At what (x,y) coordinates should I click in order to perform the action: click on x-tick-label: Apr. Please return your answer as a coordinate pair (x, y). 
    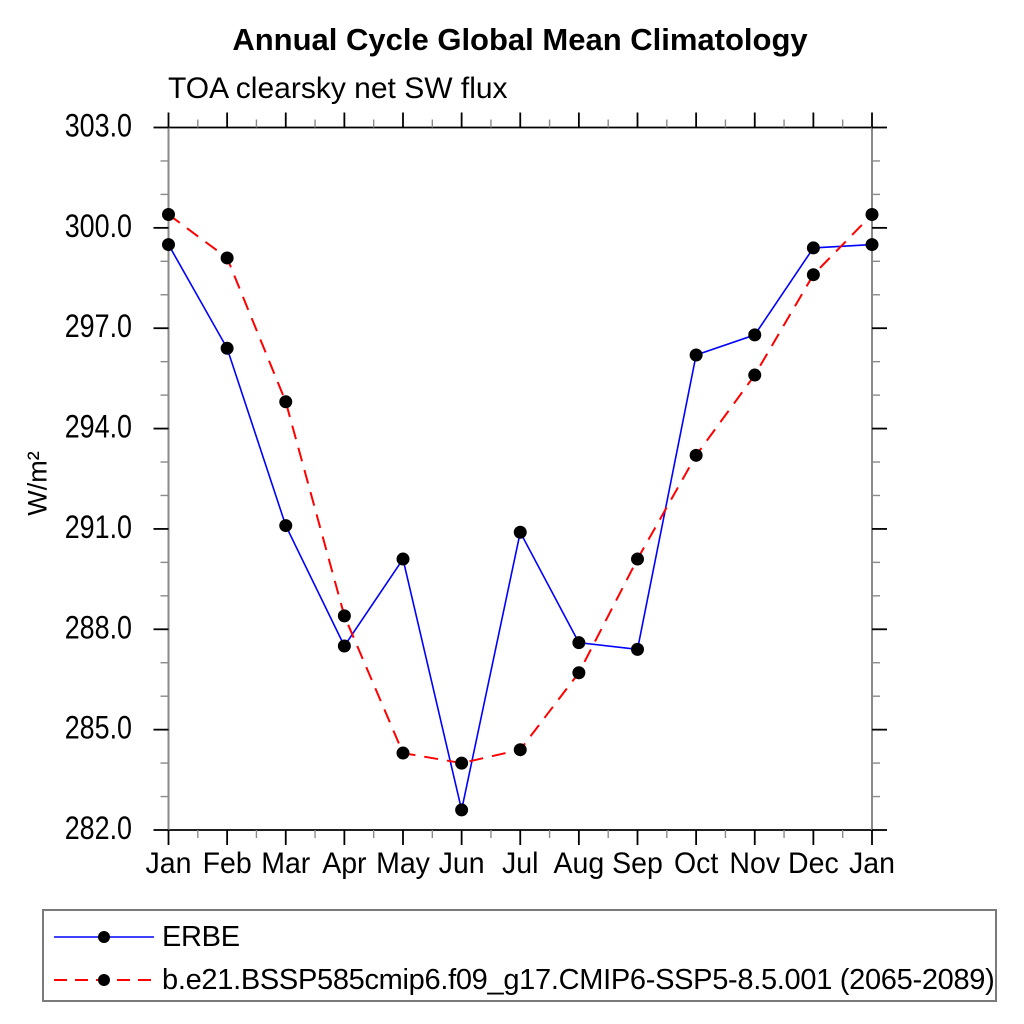
    Looking at the image, I should click on (344, 863).